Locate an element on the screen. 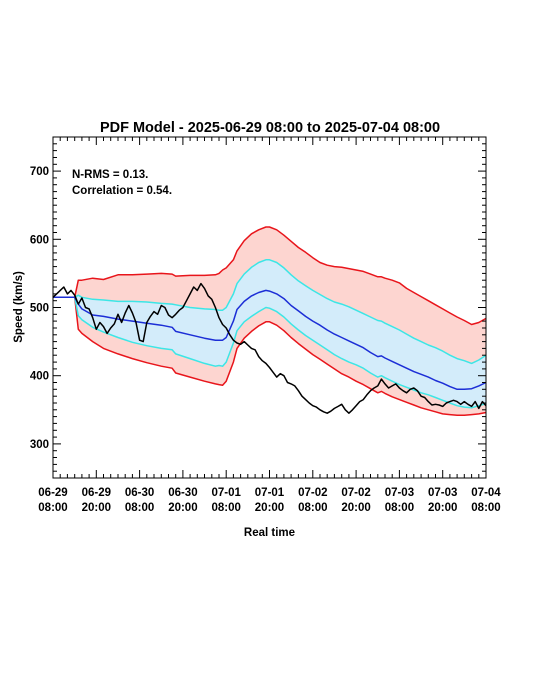 The image size is (540, 684). annotation-nrms: N-RMS = 0.13. is located at coordinates (110, 175).